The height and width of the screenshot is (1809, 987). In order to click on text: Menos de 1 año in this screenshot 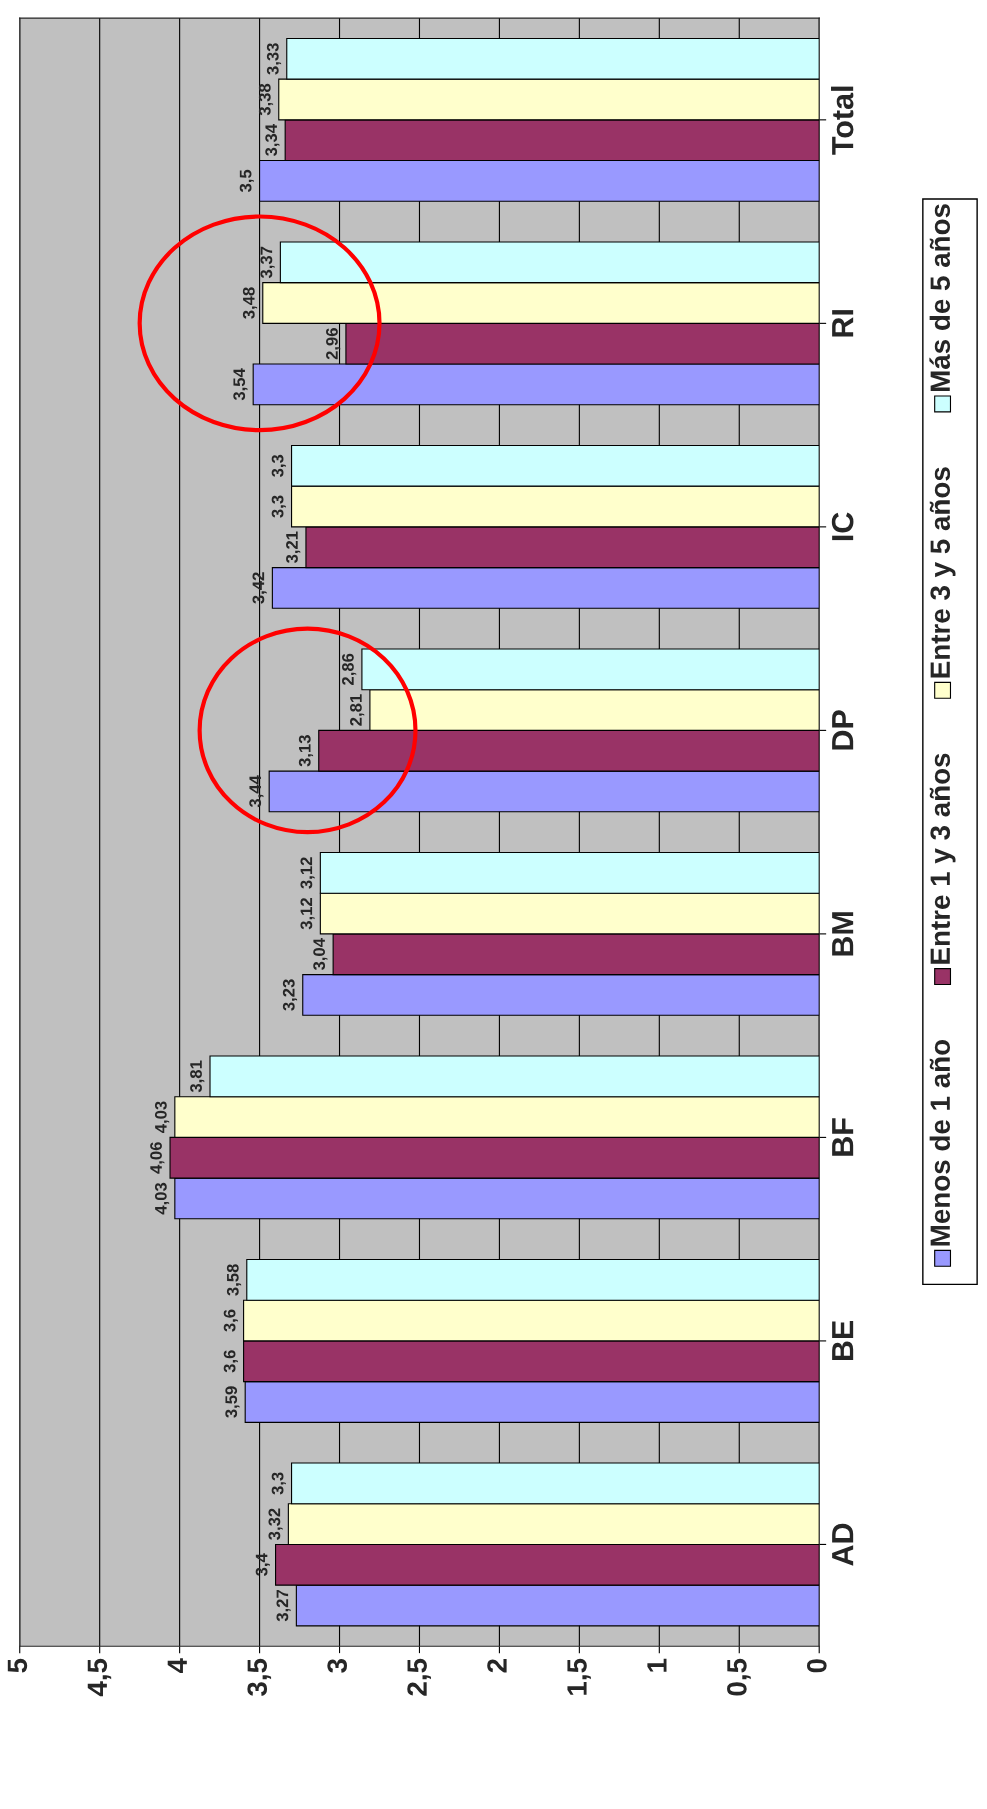, I will do `click(940, 1143)`.